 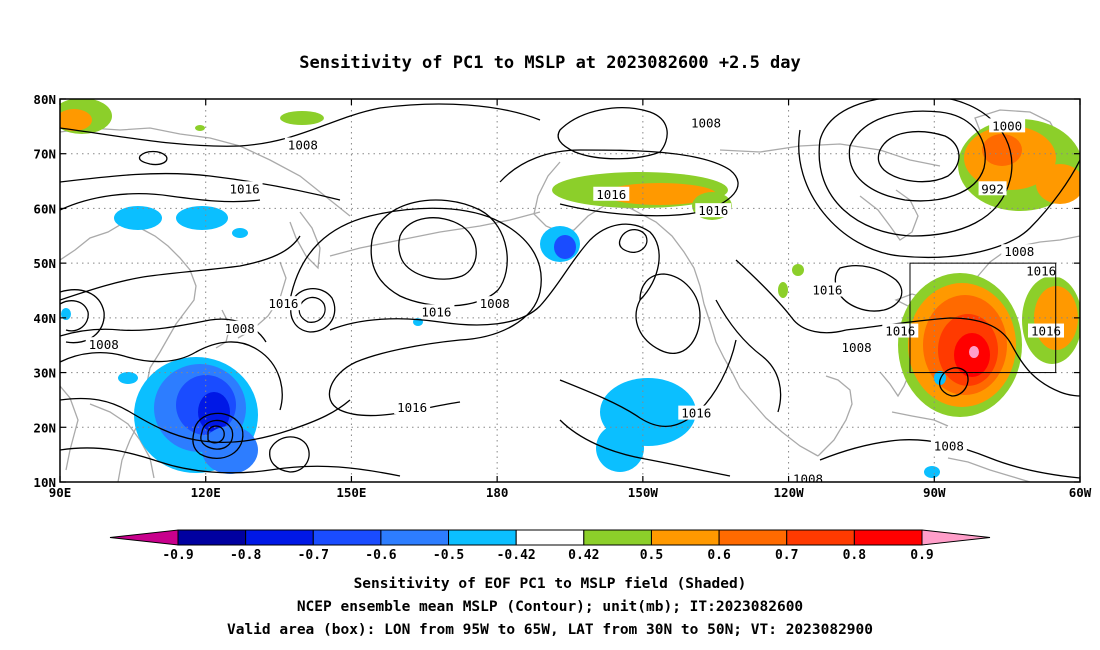 I want to click on lat-tick-label: 20N, so click(x=44, y=427).